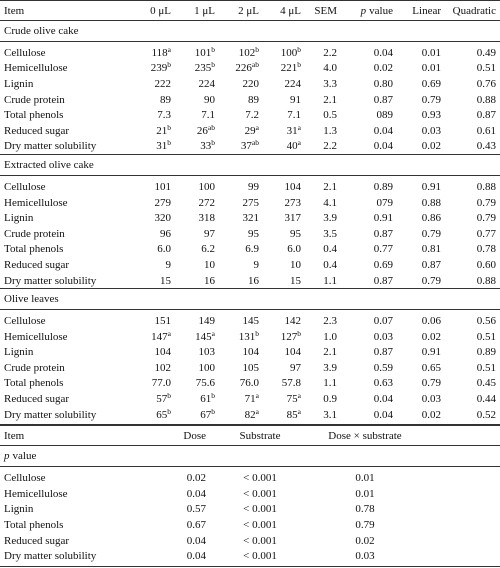 Image resolution: width=500 pixels, height=568 pixels. I want to click on cell-text: value, so click(24, 456).